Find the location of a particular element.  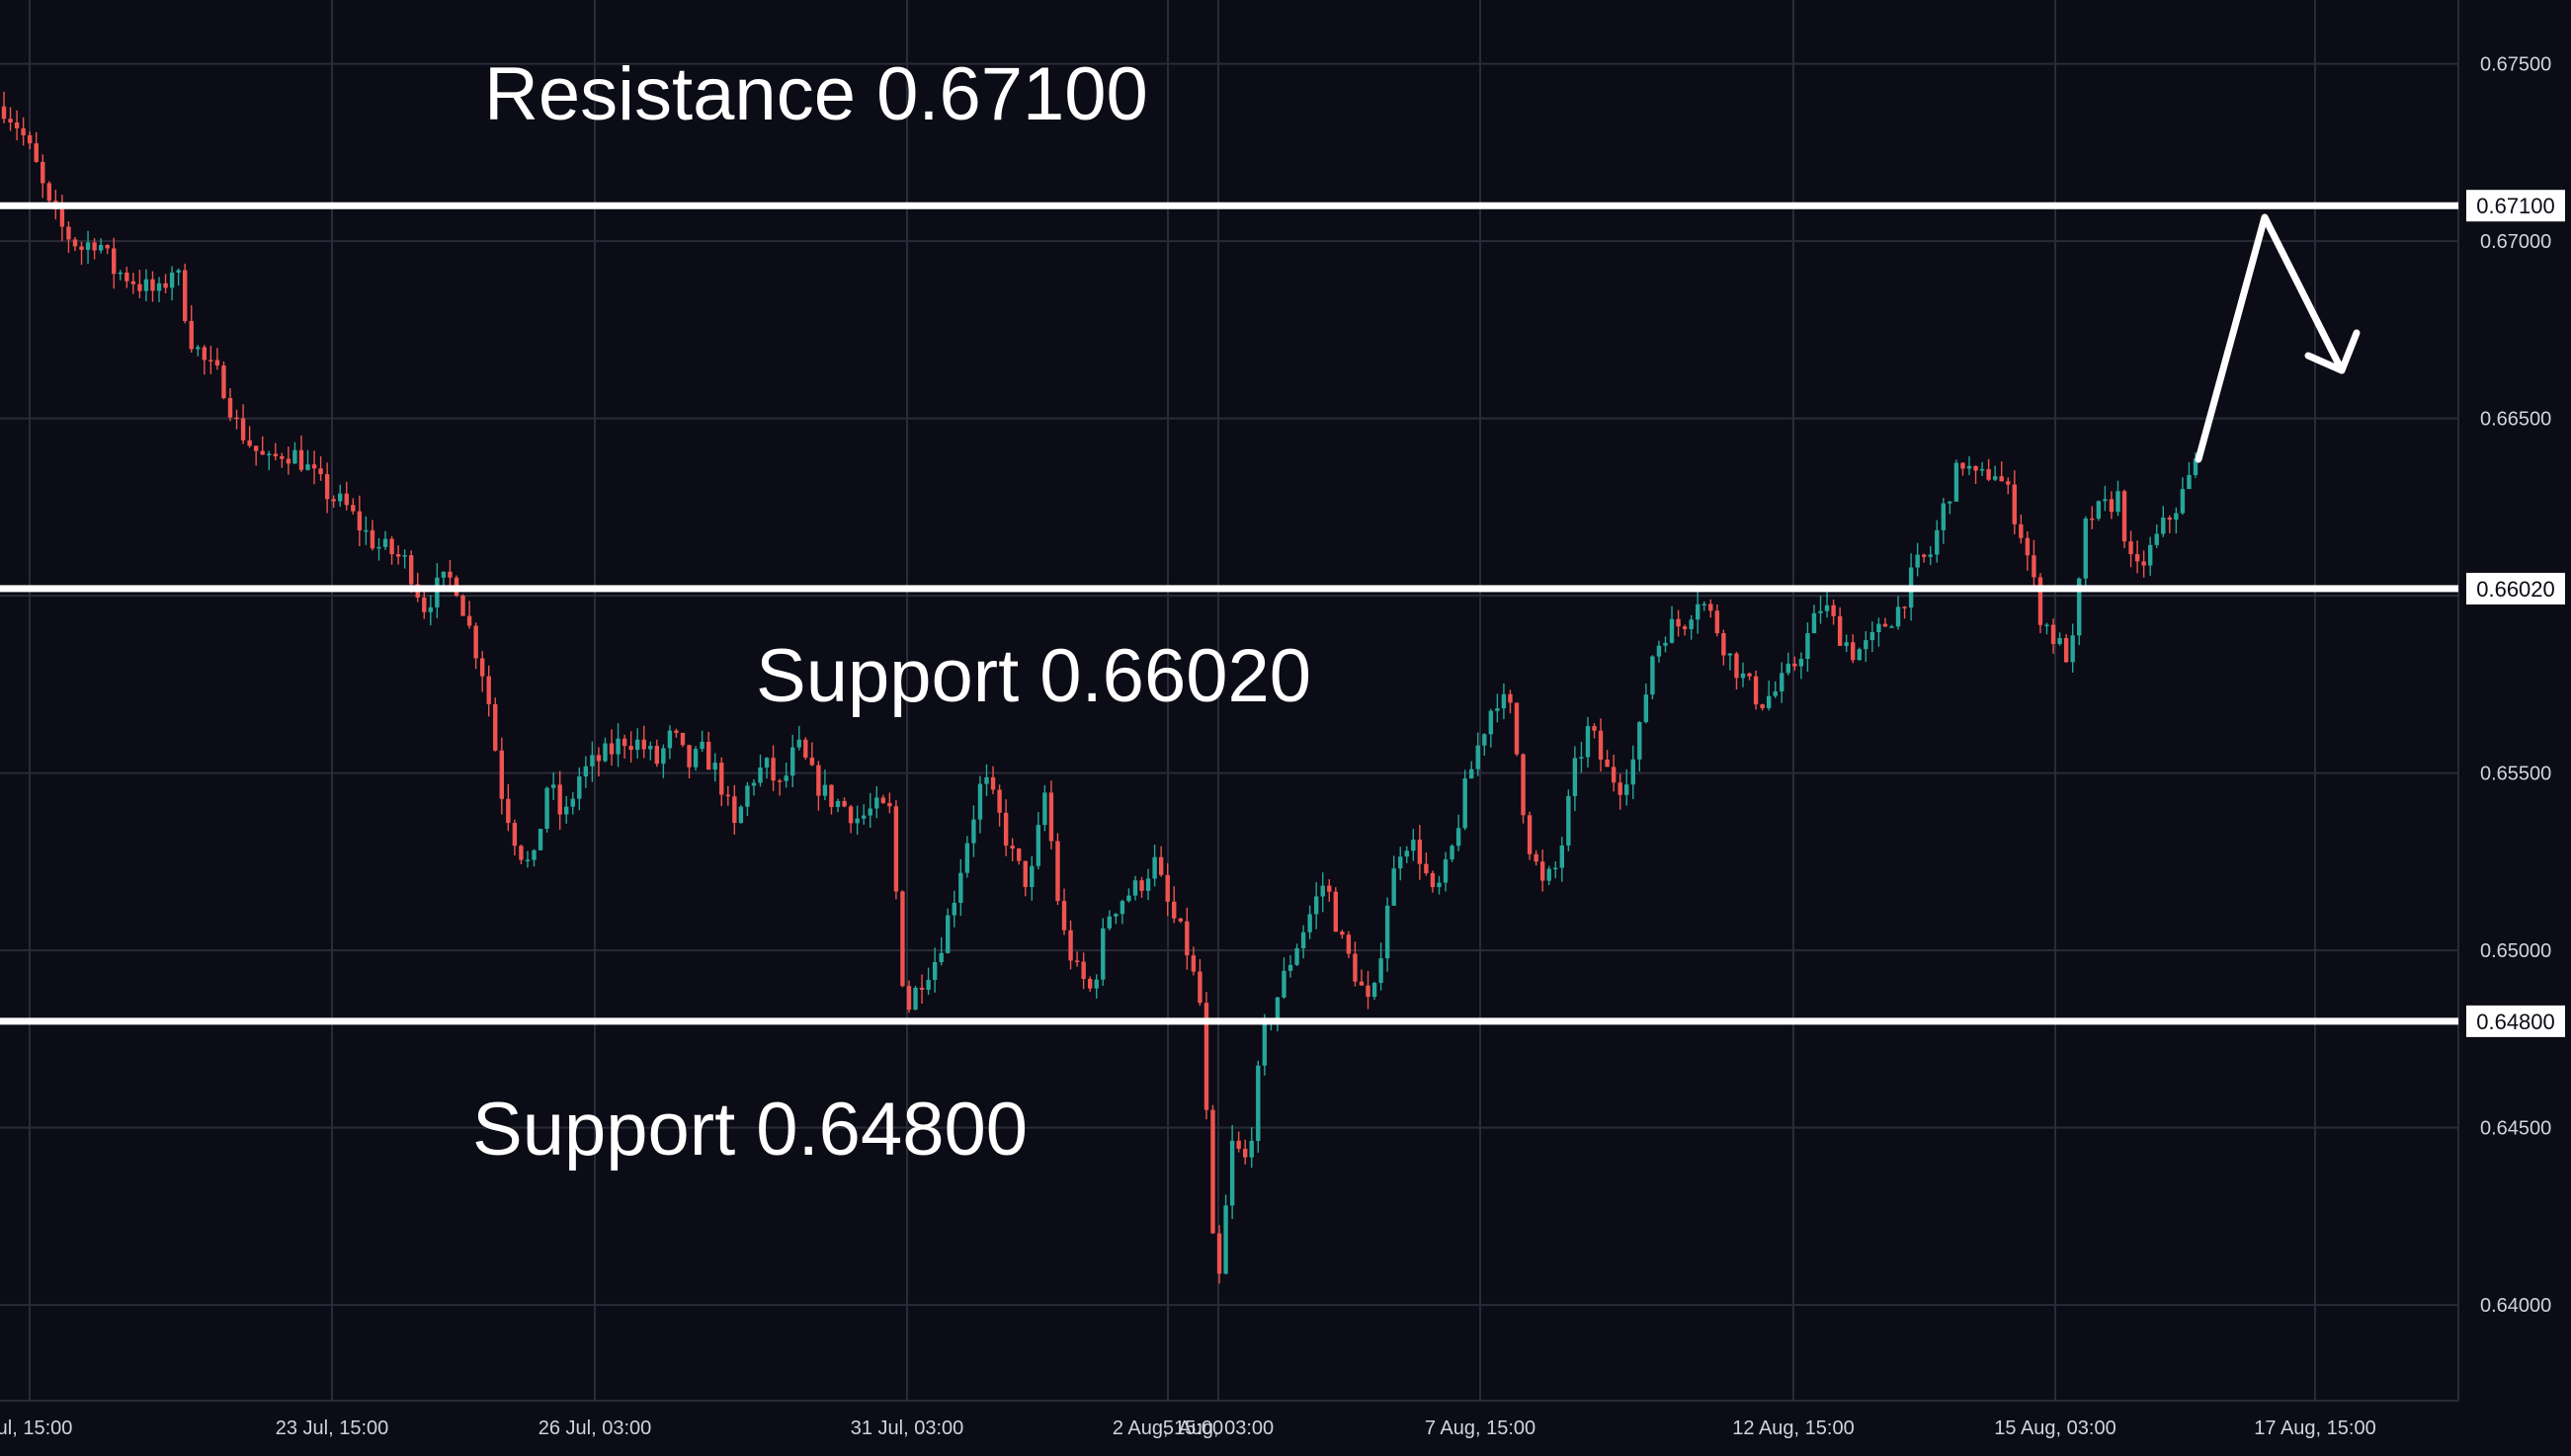

projection-arrow is located at coordinates (2278, 338).